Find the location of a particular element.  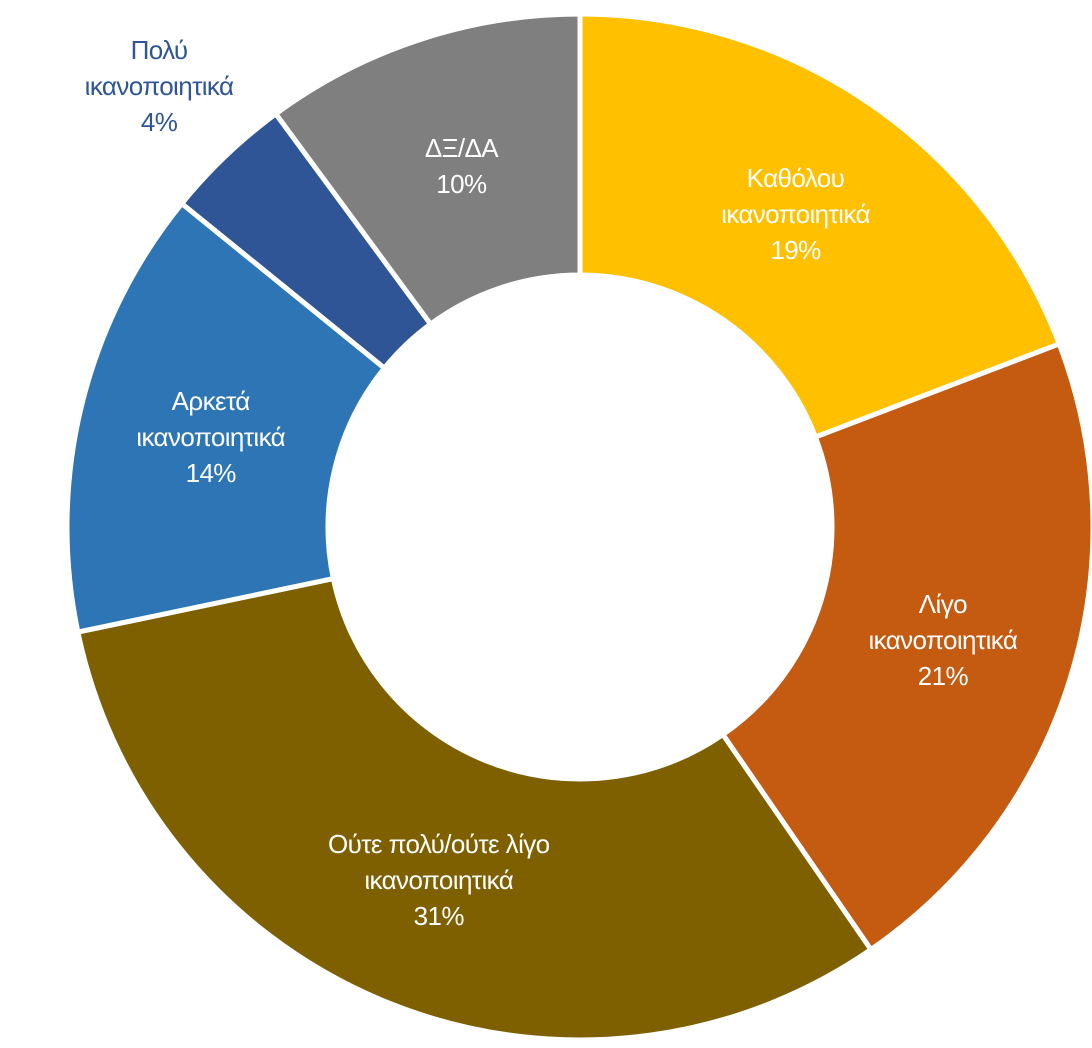

slice-label: ΔΞ/ΔΑ 10% is located at coordinates (461, 166).